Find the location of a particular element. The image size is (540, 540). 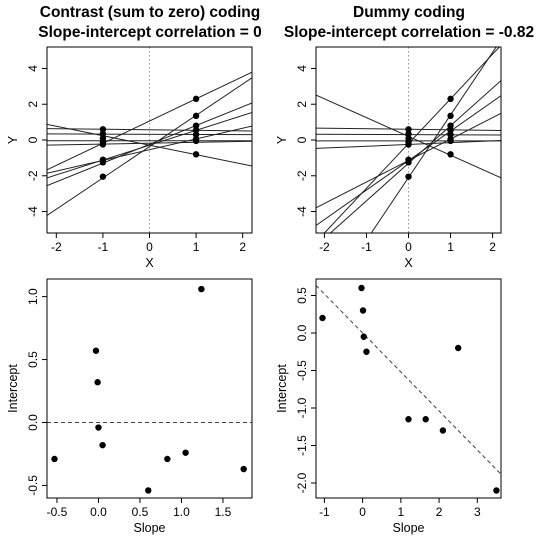

x-tick-label: -2 is located at coordinates (56, 247).